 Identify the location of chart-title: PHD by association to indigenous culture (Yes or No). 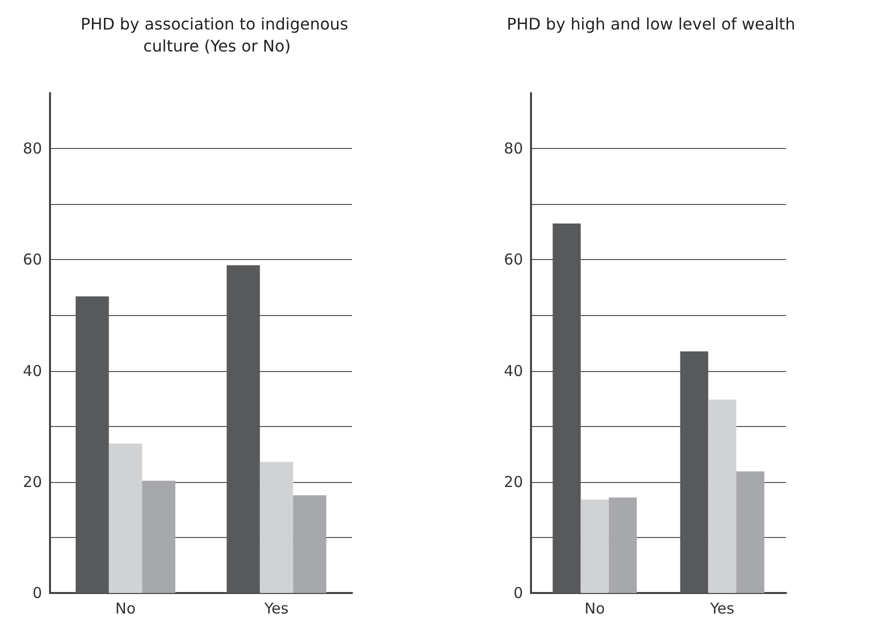
(217, 35).